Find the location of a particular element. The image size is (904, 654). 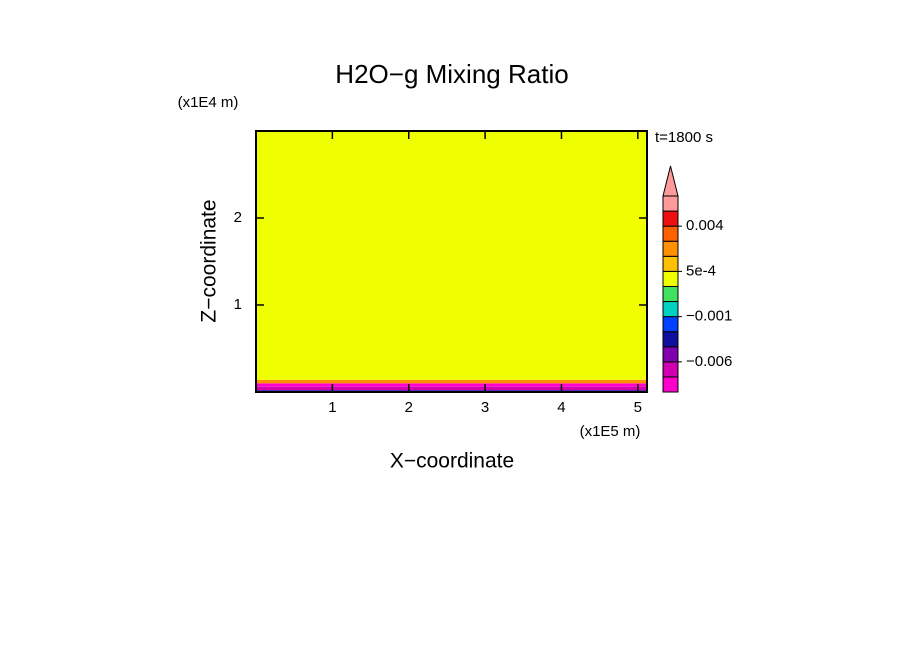

x-tick-label: 2 is located at coordinates (409, 407).